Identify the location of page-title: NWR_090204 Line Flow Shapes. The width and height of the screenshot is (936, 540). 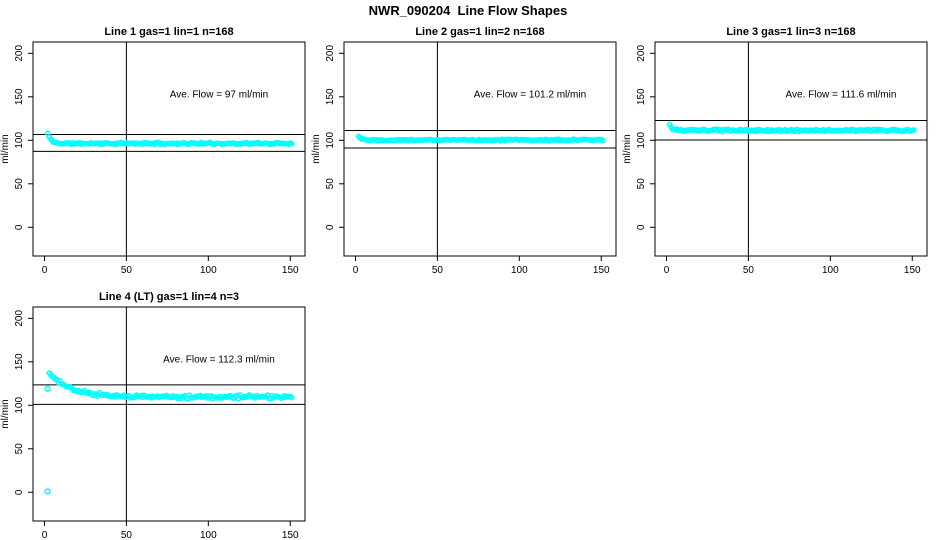
(468, 10).